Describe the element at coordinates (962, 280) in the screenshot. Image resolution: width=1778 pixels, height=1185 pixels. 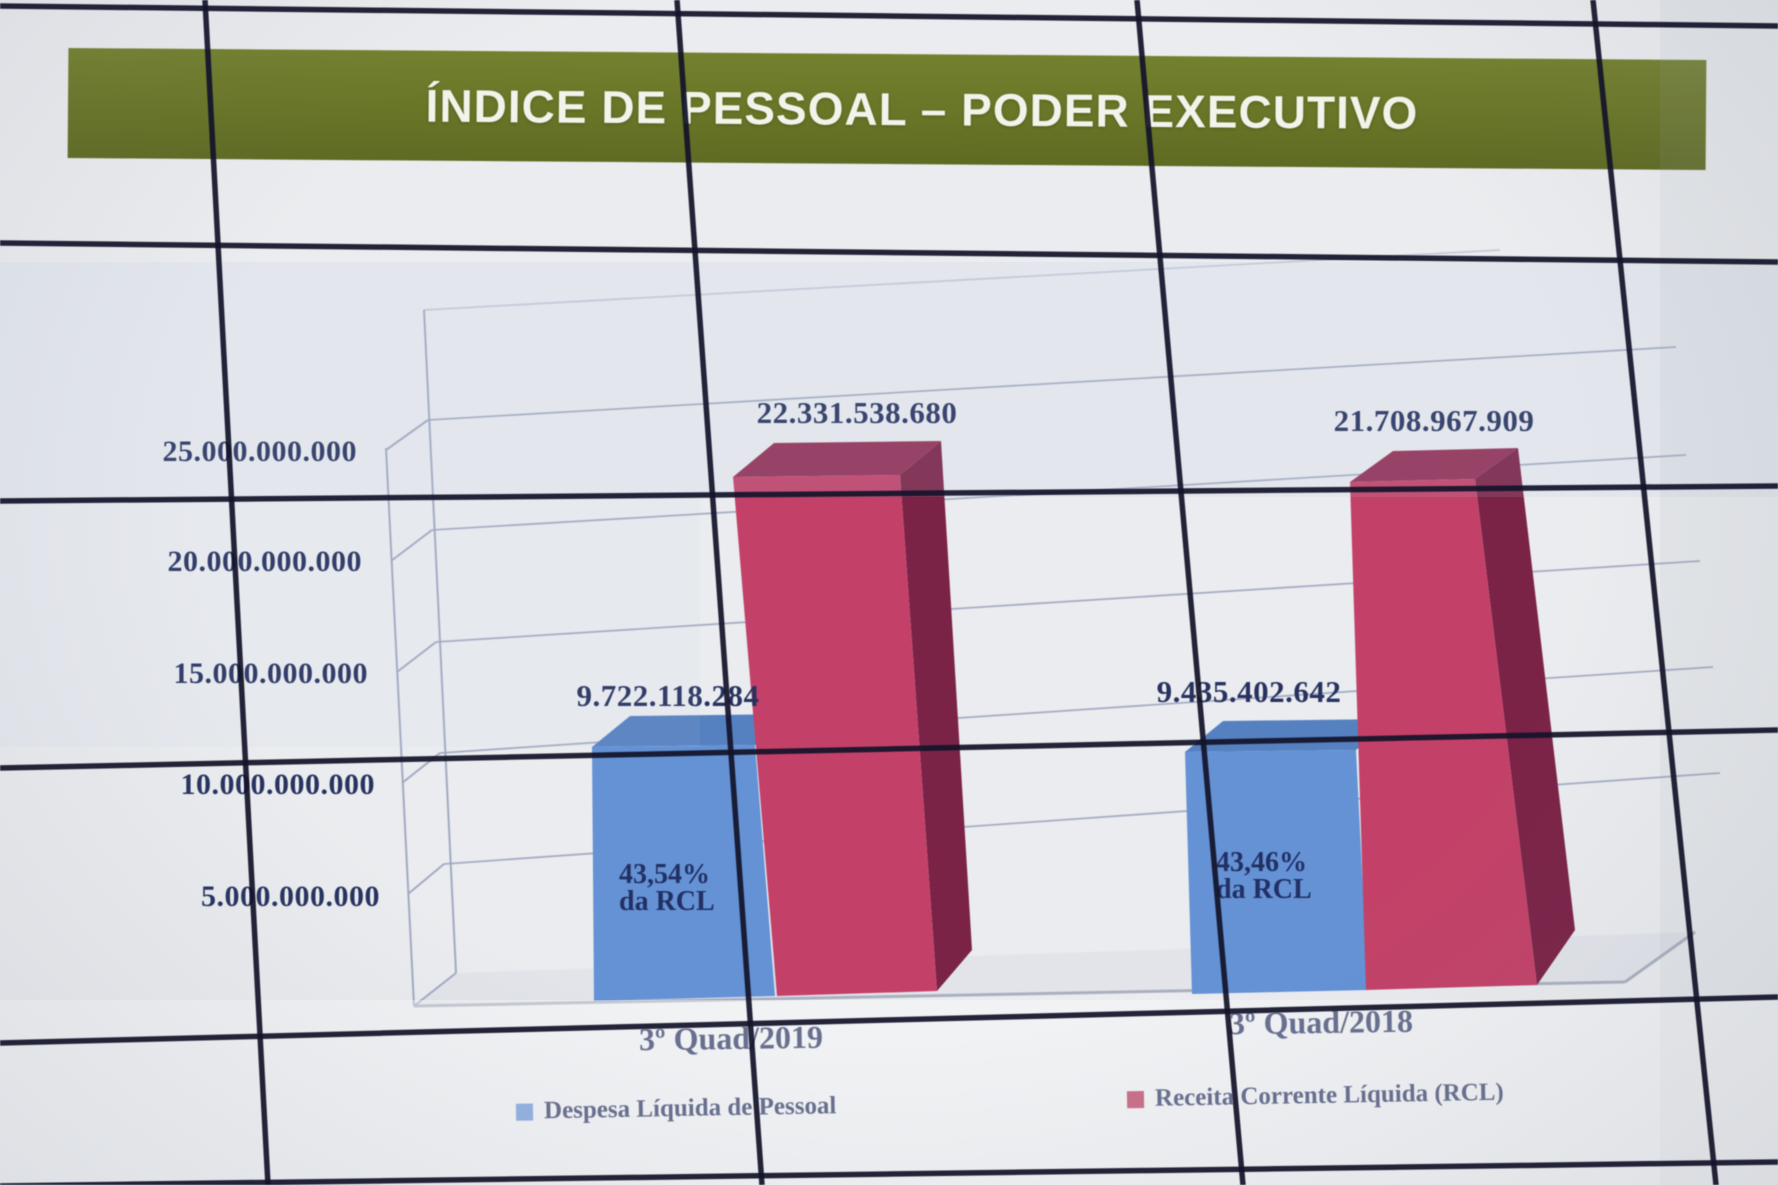
I see `gridline-top` at that location.